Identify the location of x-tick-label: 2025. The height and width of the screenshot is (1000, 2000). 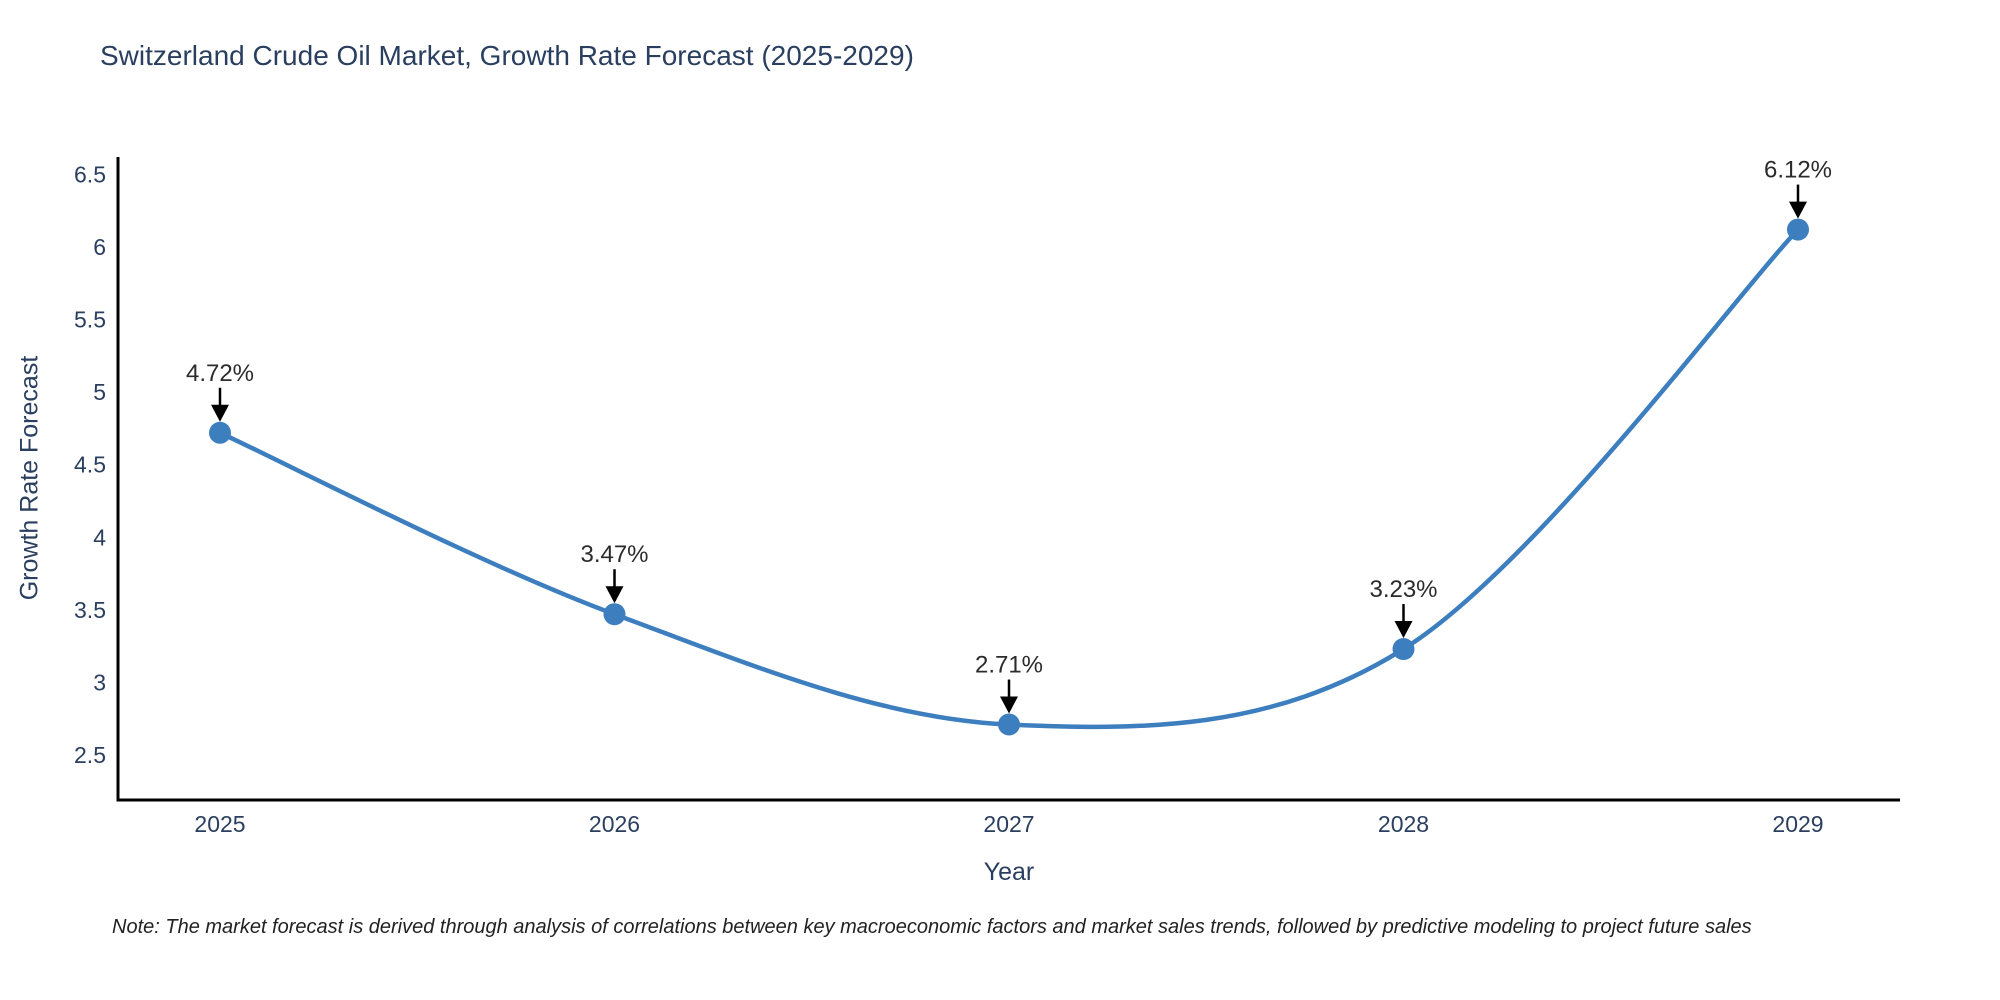
(219, 824).